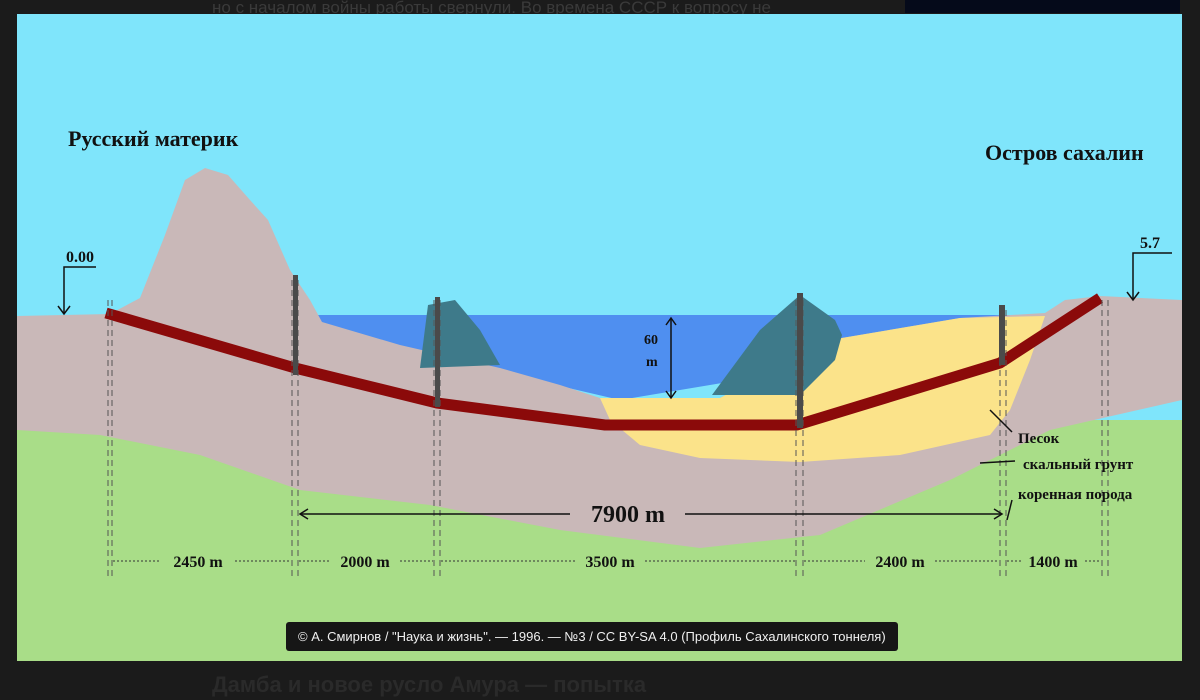  What do you see at coordinates (1042, 6) in the screenshot?
I see `background-panel` at bounding box center [1042, 6].